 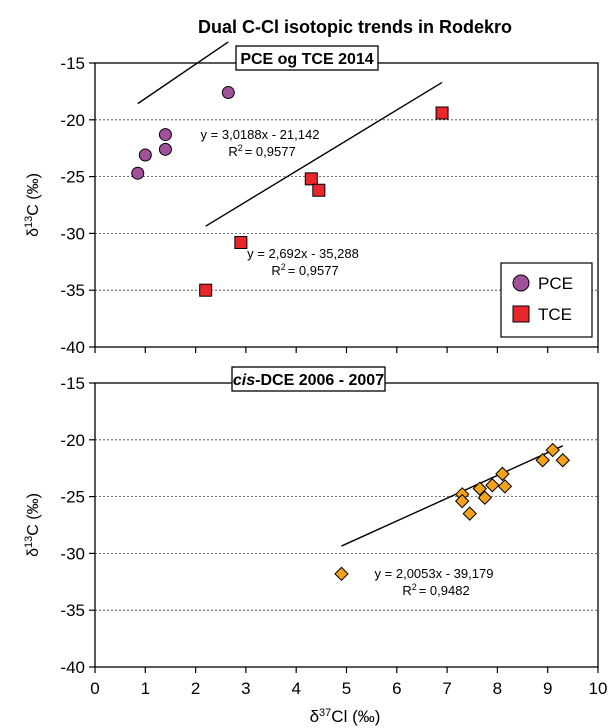 I want to click on trendline-pce, so click(x=183, y=73).